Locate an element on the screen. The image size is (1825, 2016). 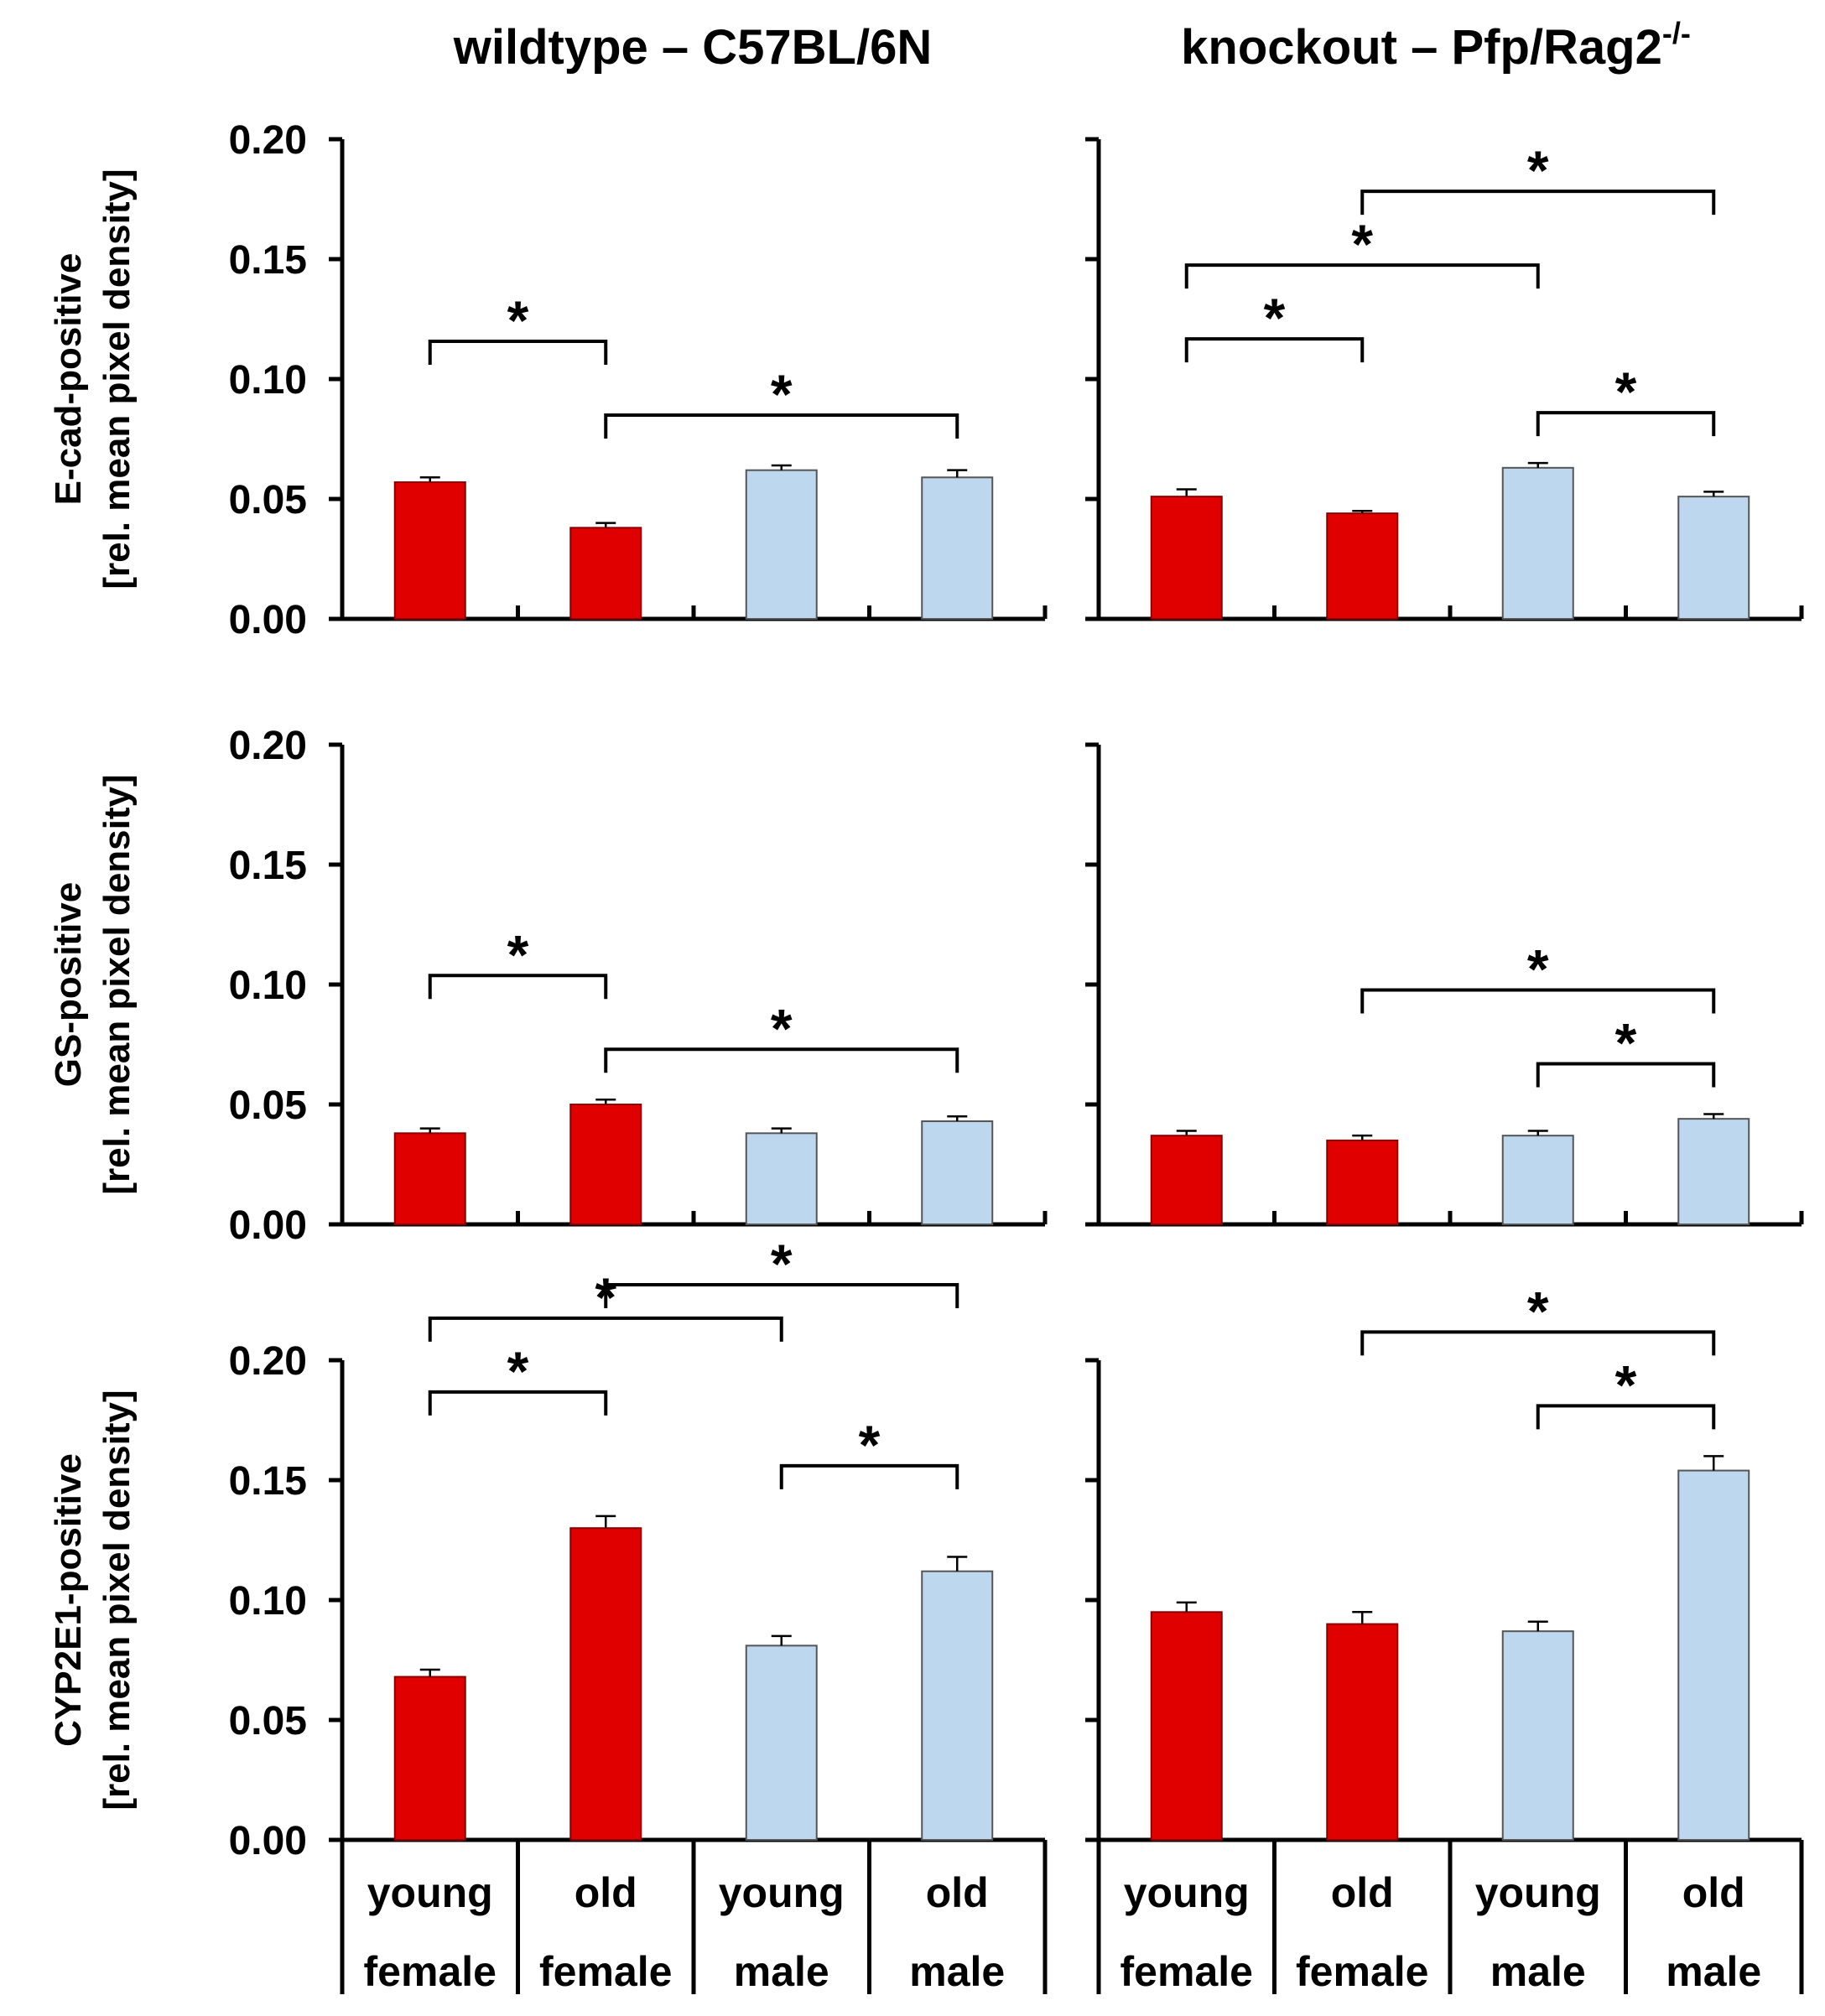
column-title-knockout-main: knockout – Pfp/Rag2 is located at coordinates (1421, 47).